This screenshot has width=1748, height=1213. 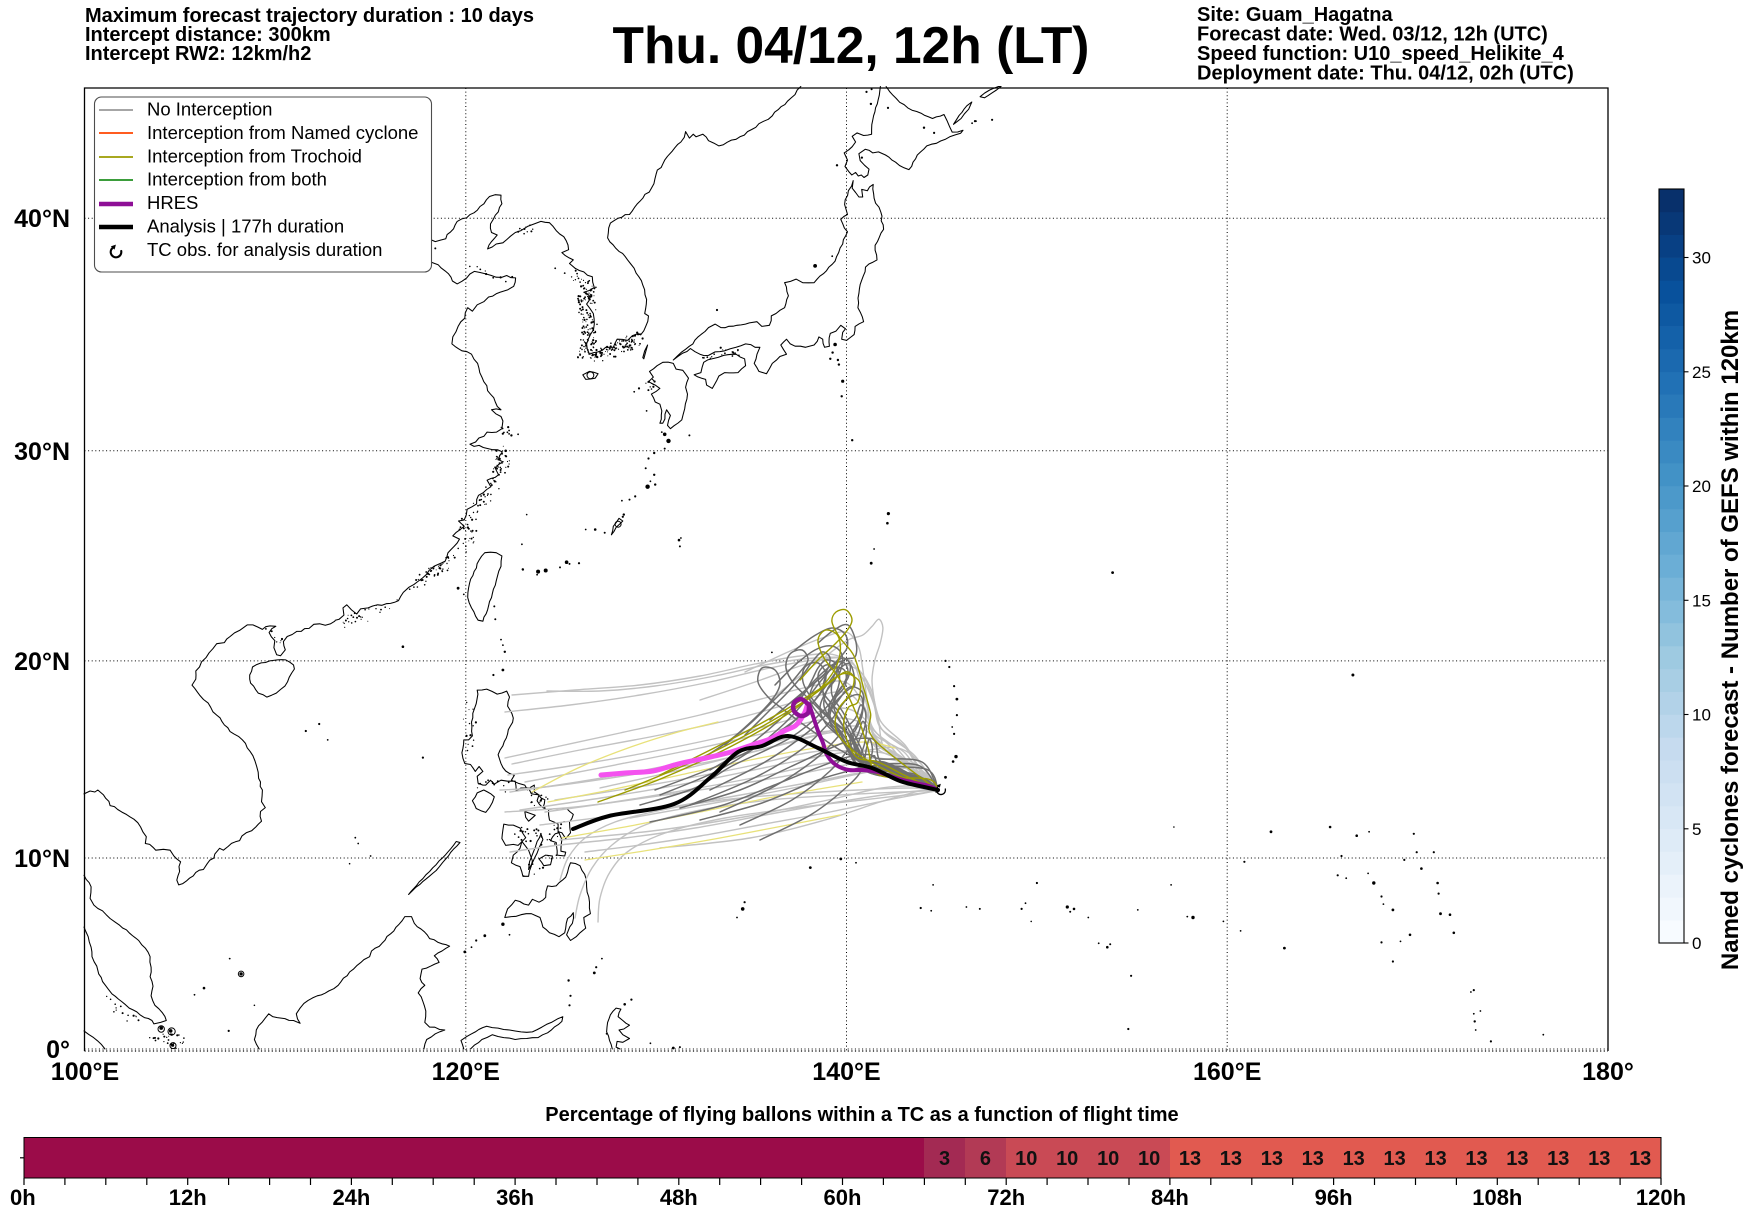 What do you see at coordinates (1701, 486) in the screenshot?
I see `svg-text: 20` at bounding box center [1701, 486].